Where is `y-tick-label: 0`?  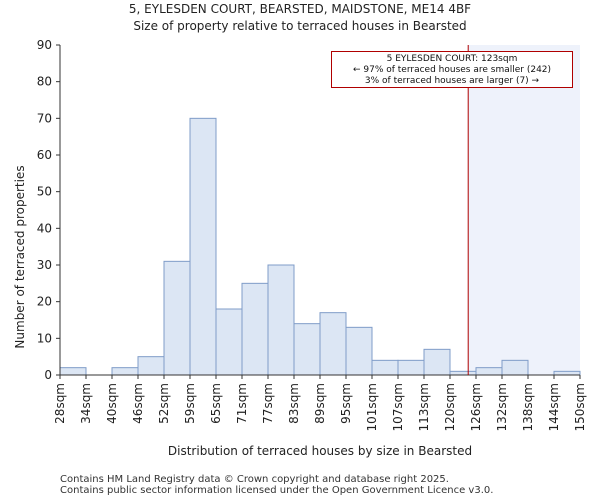 y-tick-label: 0 is located at coordinates (48, 375).